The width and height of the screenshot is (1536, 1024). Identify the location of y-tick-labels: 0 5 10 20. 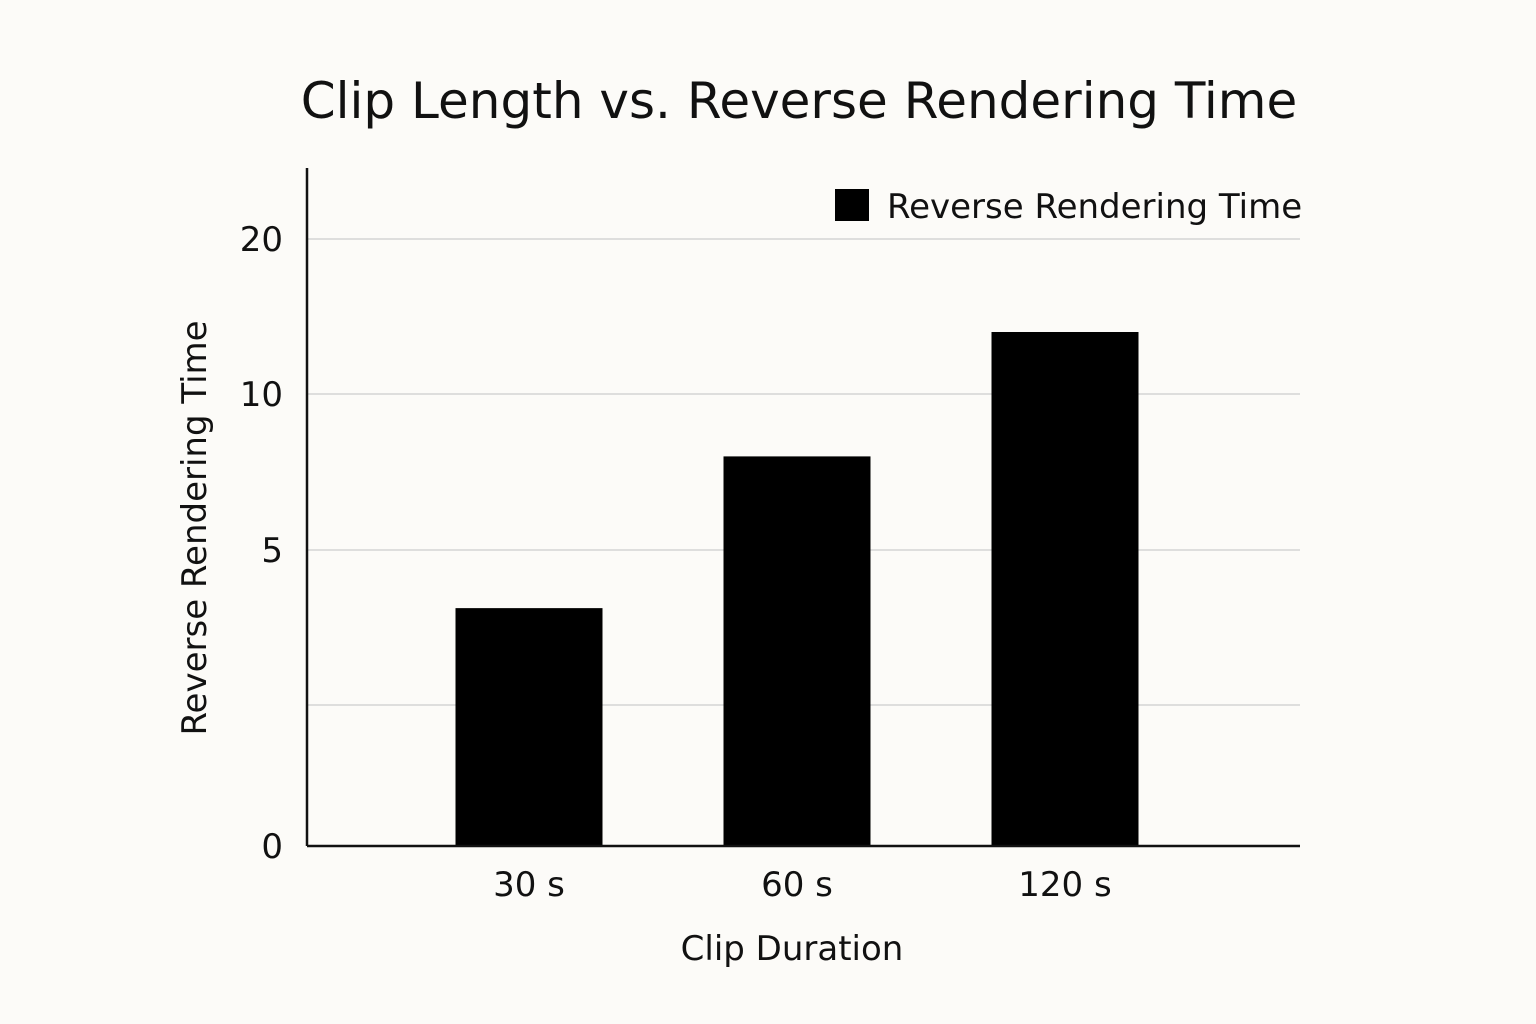
(261, 543).